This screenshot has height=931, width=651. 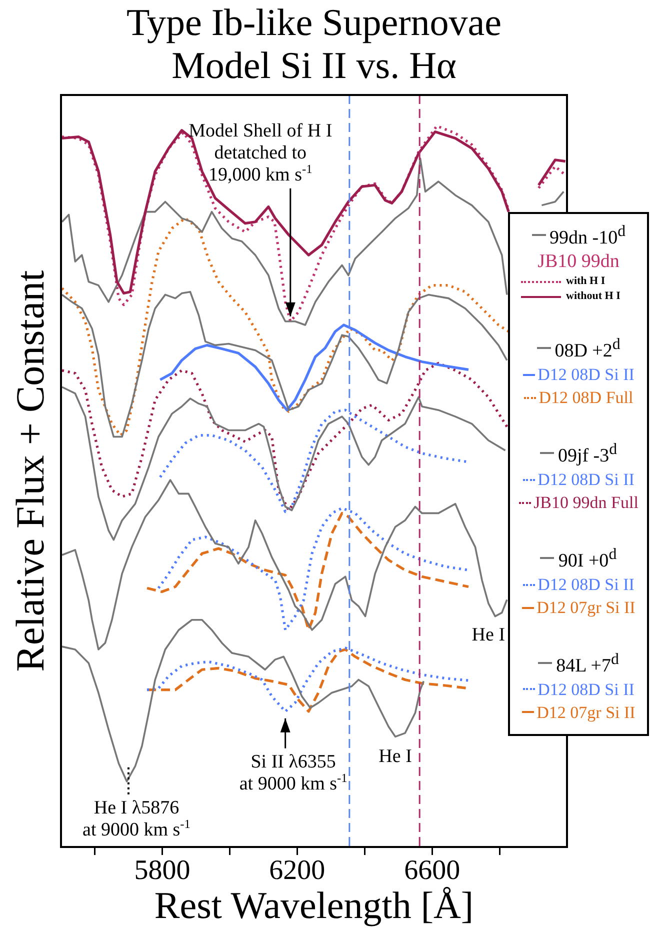 What do you see at coordinates (162, 870) in the screenshot?
I see `x-tick-label: 5800` at bounding box center [162, 870].